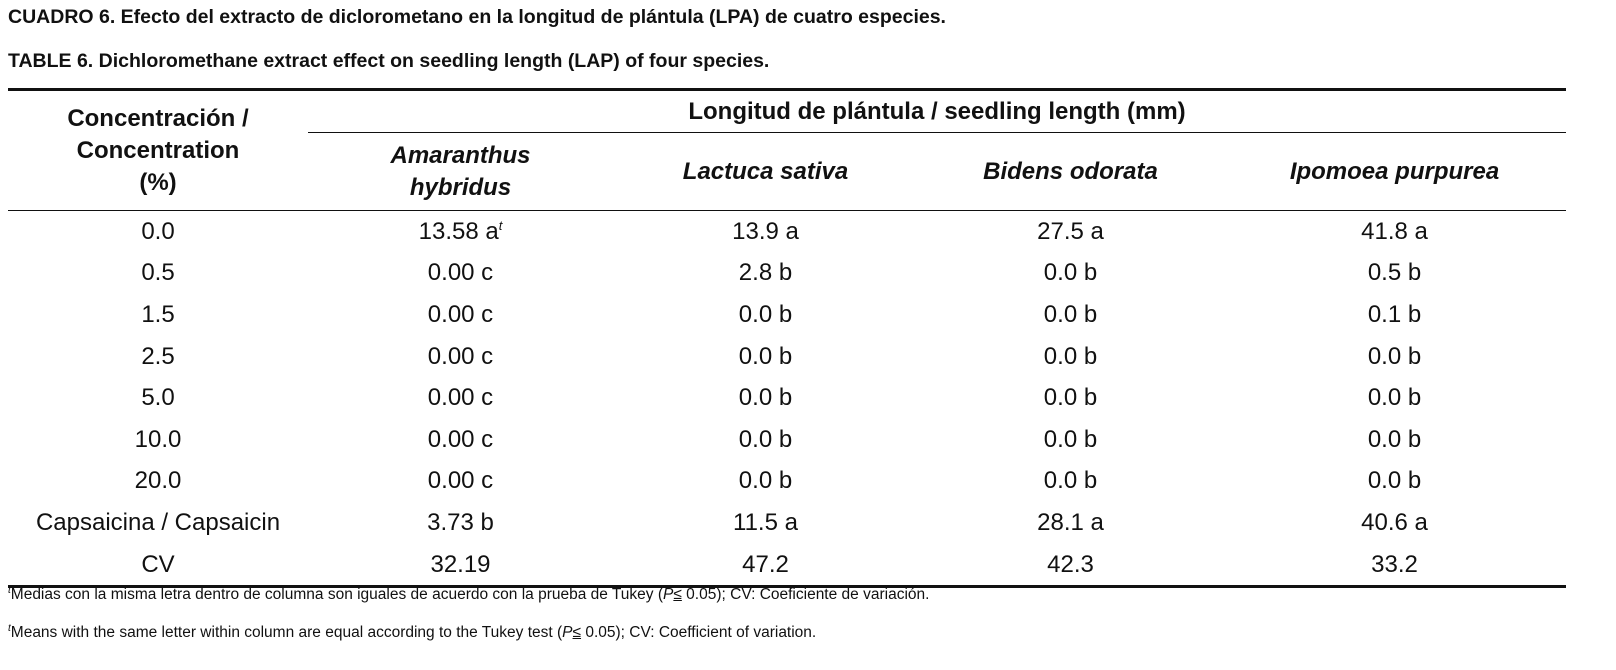 The image size is (1616, 670). Describe the element at coordinates (460, 522) in the screenshot. I see `cell: 3.73 b` at that location.